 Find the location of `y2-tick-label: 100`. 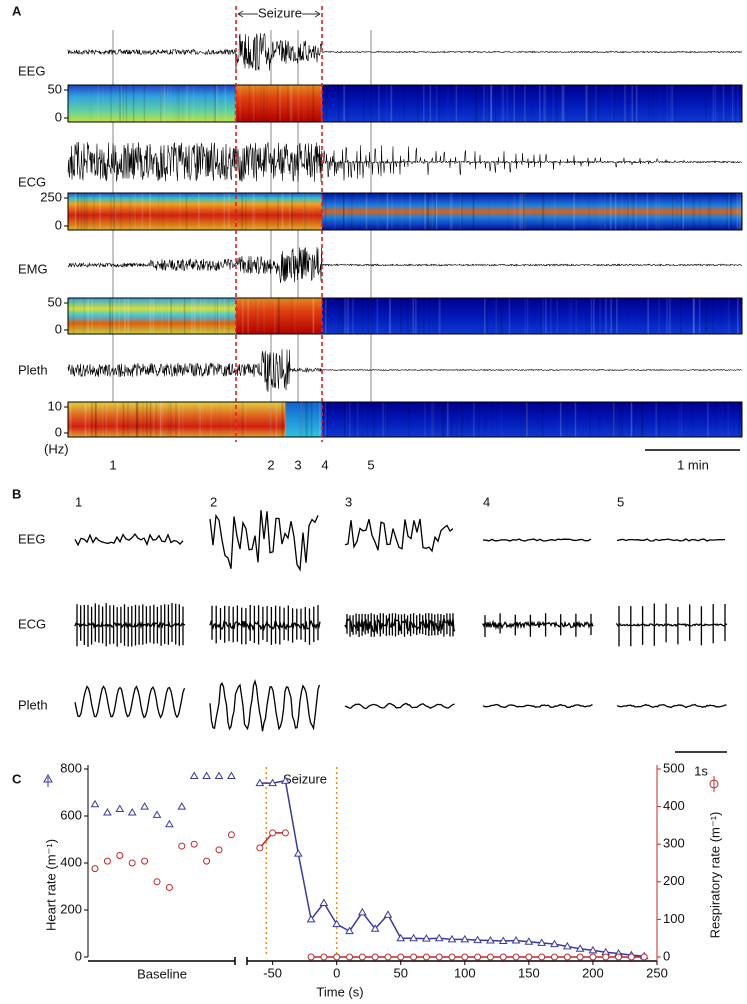

y2-tick-label: 100 is located at coordinates (674, 918).